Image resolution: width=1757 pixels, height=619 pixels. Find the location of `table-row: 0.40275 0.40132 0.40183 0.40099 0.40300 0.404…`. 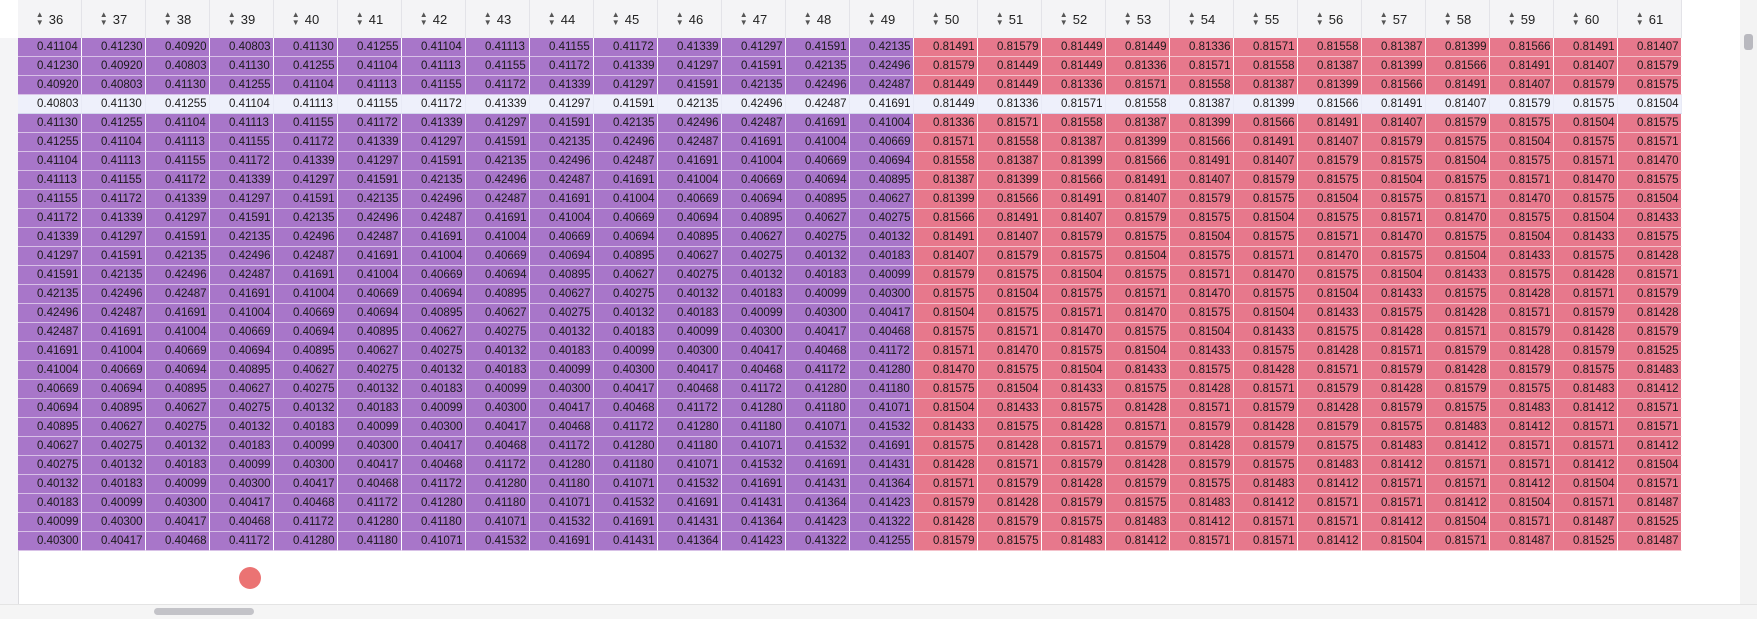

table-row: 0.40275 0.40132 0.40183 0.40099 0.40300 0.404… is located at coordinates (850, 465).